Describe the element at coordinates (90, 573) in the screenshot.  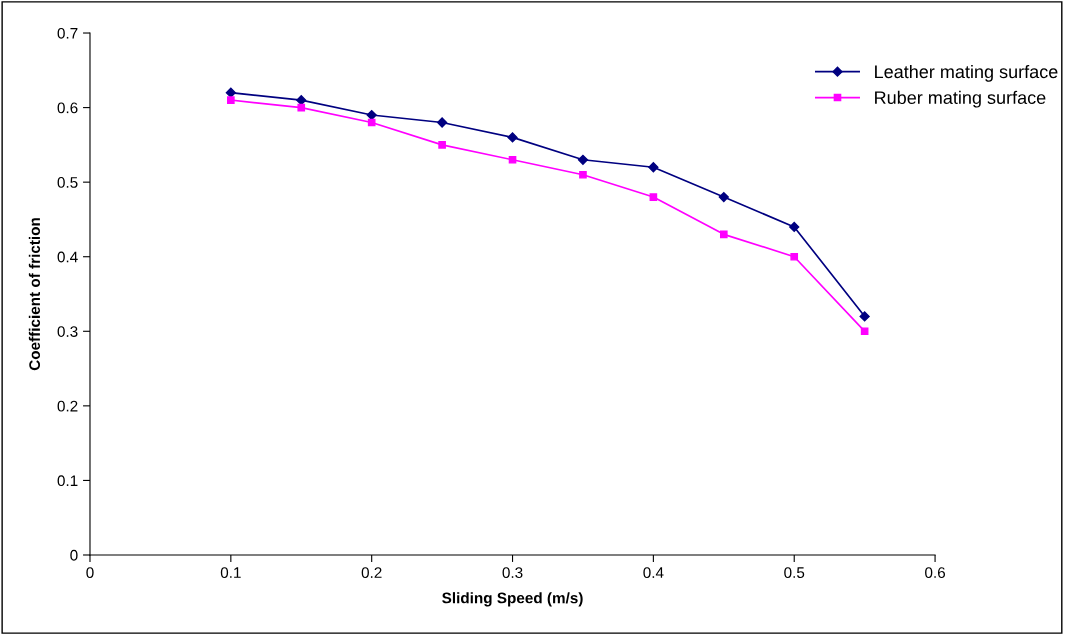
I see `x-tick-label: 0` at that location.